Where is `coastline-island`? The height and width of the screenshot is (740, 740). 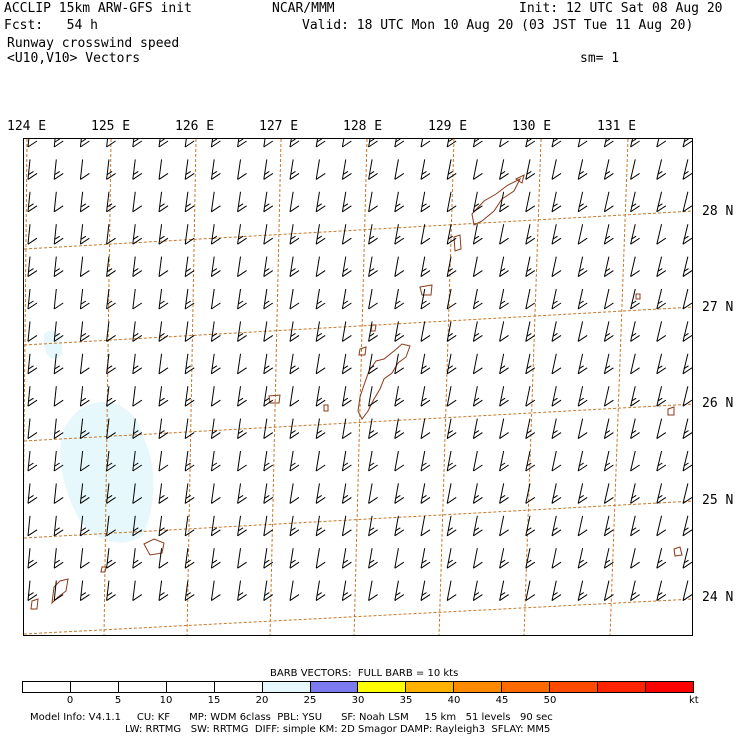
coastline-island is located at coordinates (384, 381).